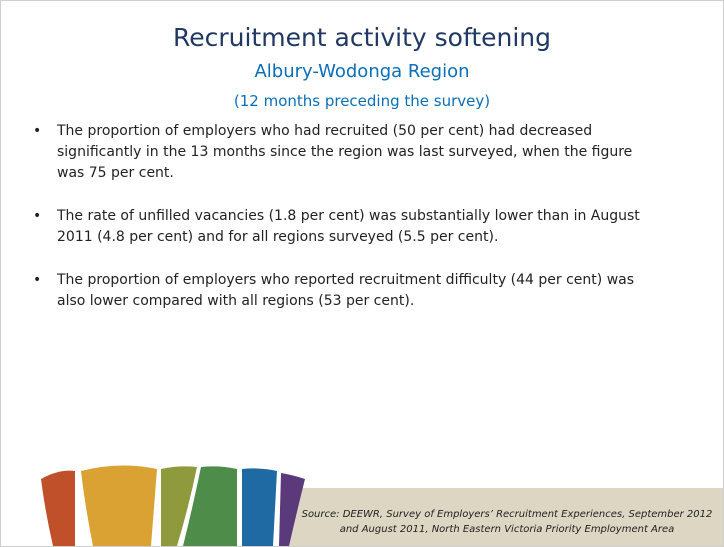 The image size is (724, 547). What do you see at coordinates (58, 508) in the screenshot?
I see `shape-orange` at bounding box center [58, 508].